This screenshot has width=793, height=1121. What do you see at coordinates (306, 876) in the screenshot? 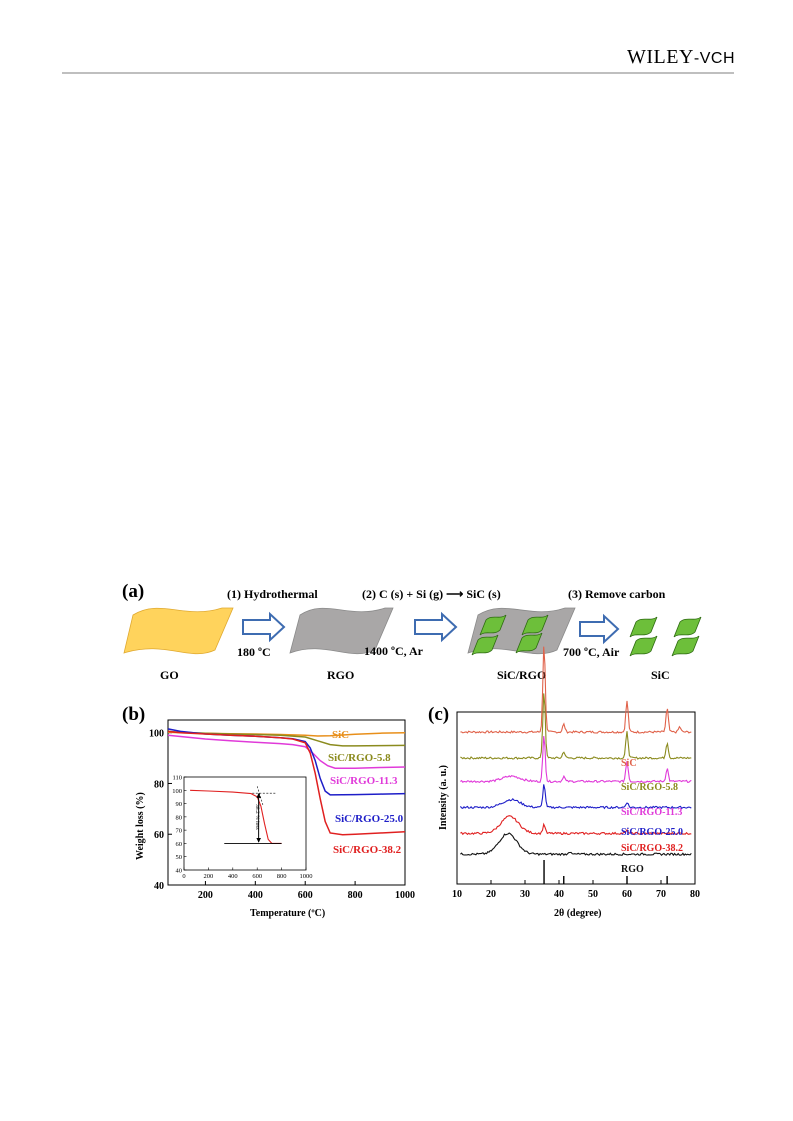
I see `inset-xtick-label: 1000` at bounding box center [306, 876].